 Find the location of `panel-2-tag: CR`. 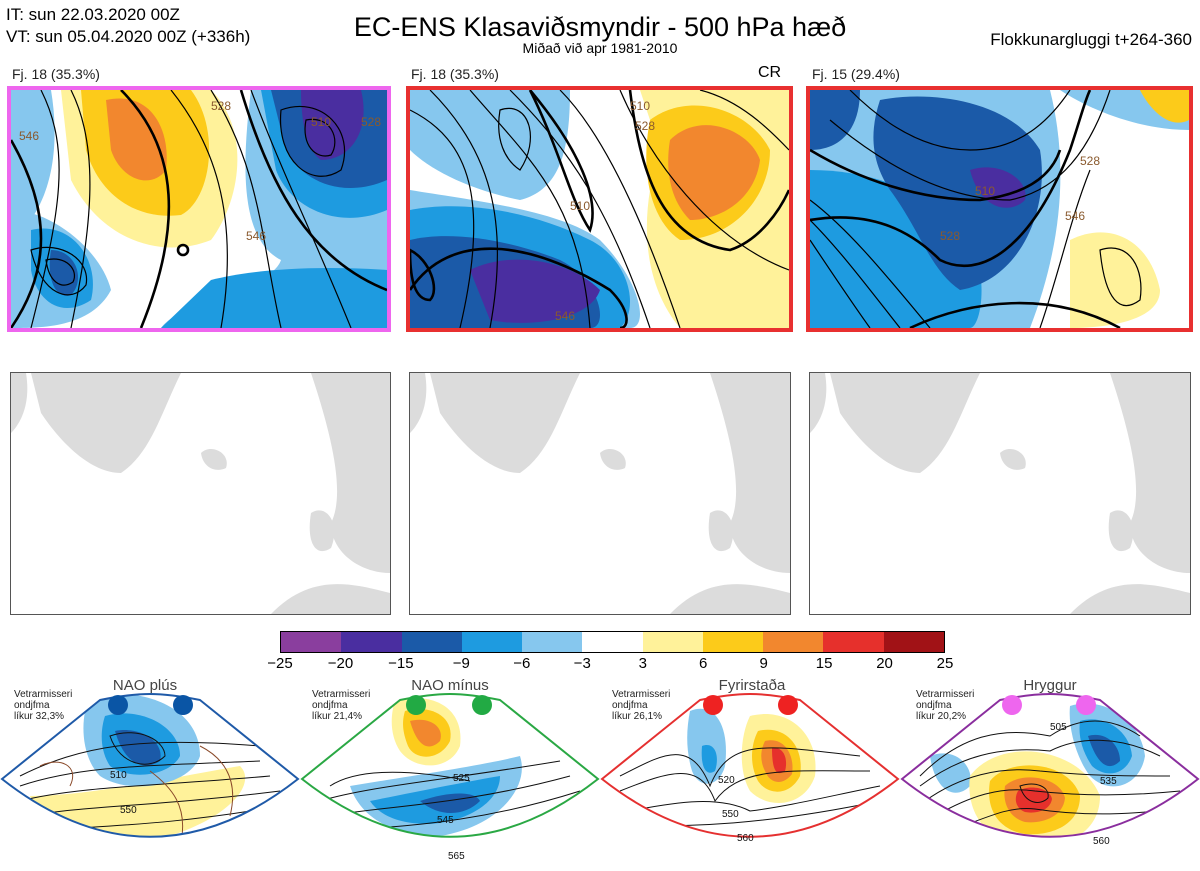

panel-2-tag: CR is located at coordinates (770, 72).